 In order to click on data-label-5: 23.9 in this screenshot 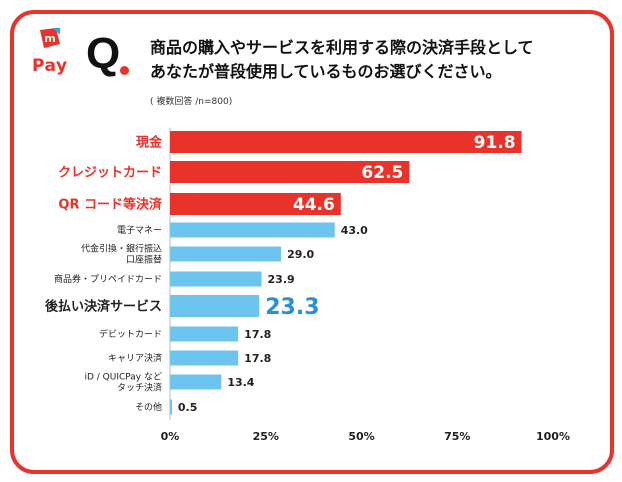, I will do `click(281, 279)`.